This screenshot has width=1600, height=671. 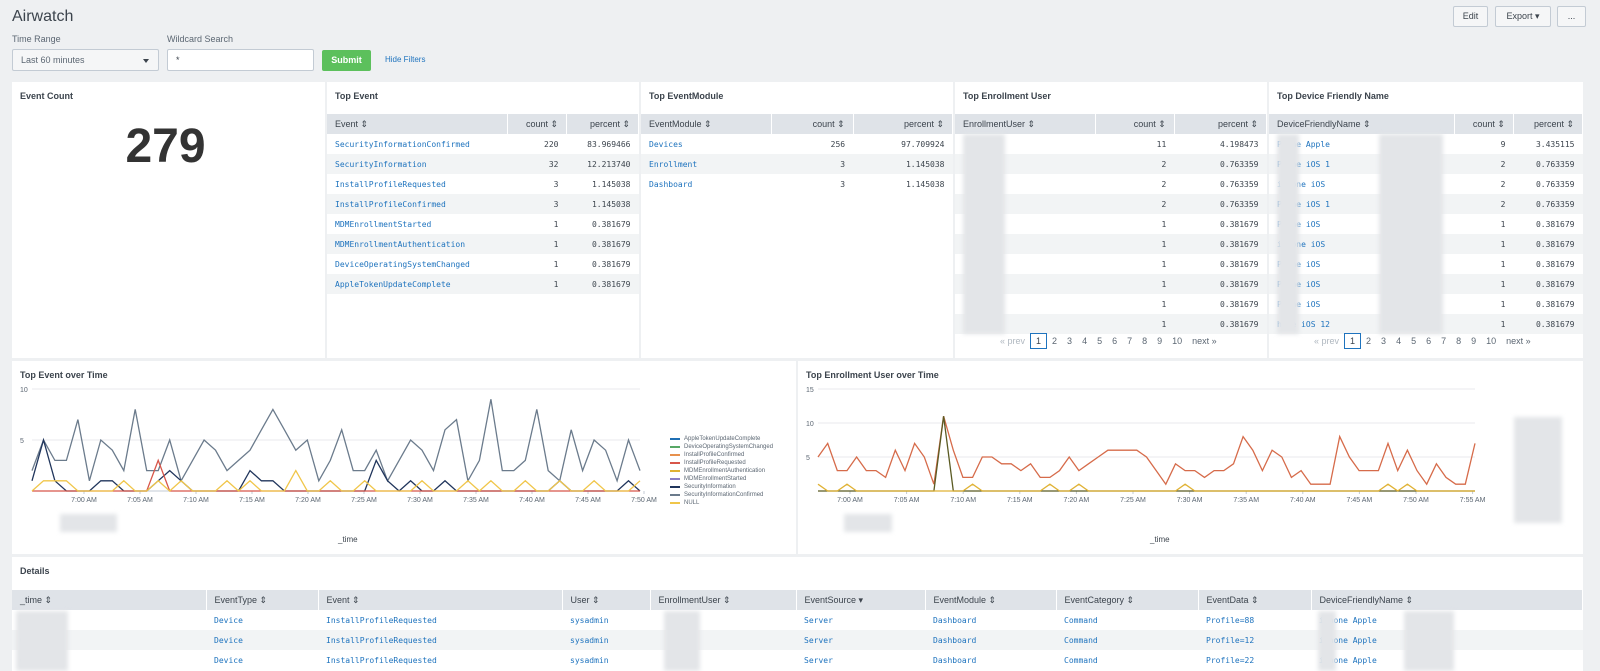 What do you see at coordinates (706, 164) in the screenshot?
I see `table-cell: Enrollment` at bounding box center [706, 164].